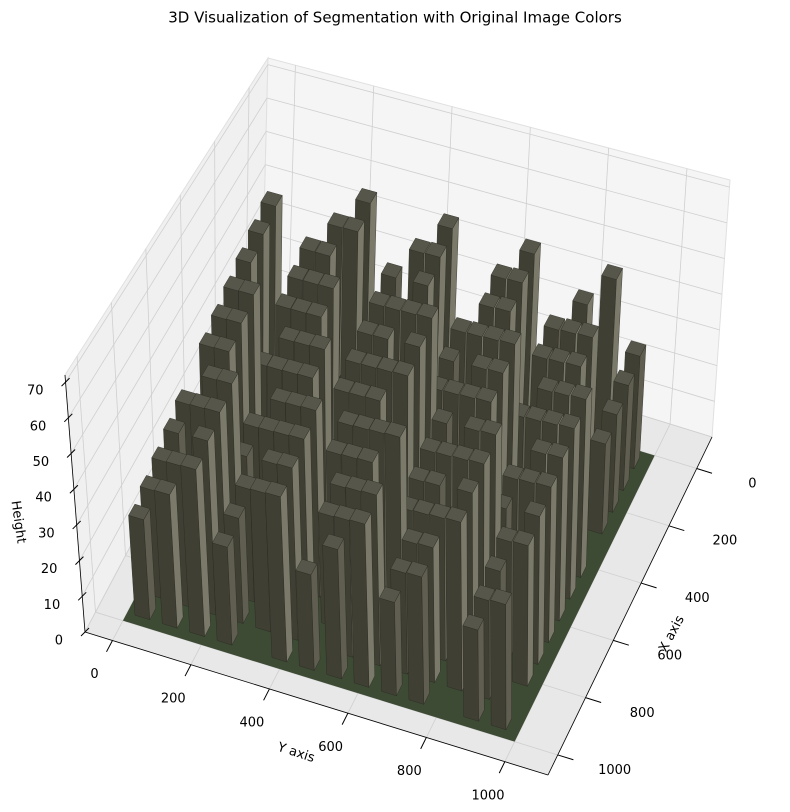 The width and height of the screenshot is (790, 812). What do you see at coordinates (669, 655) in the screenshot?
I see `x-tick-label: 600` at bounding box center [669, 655].